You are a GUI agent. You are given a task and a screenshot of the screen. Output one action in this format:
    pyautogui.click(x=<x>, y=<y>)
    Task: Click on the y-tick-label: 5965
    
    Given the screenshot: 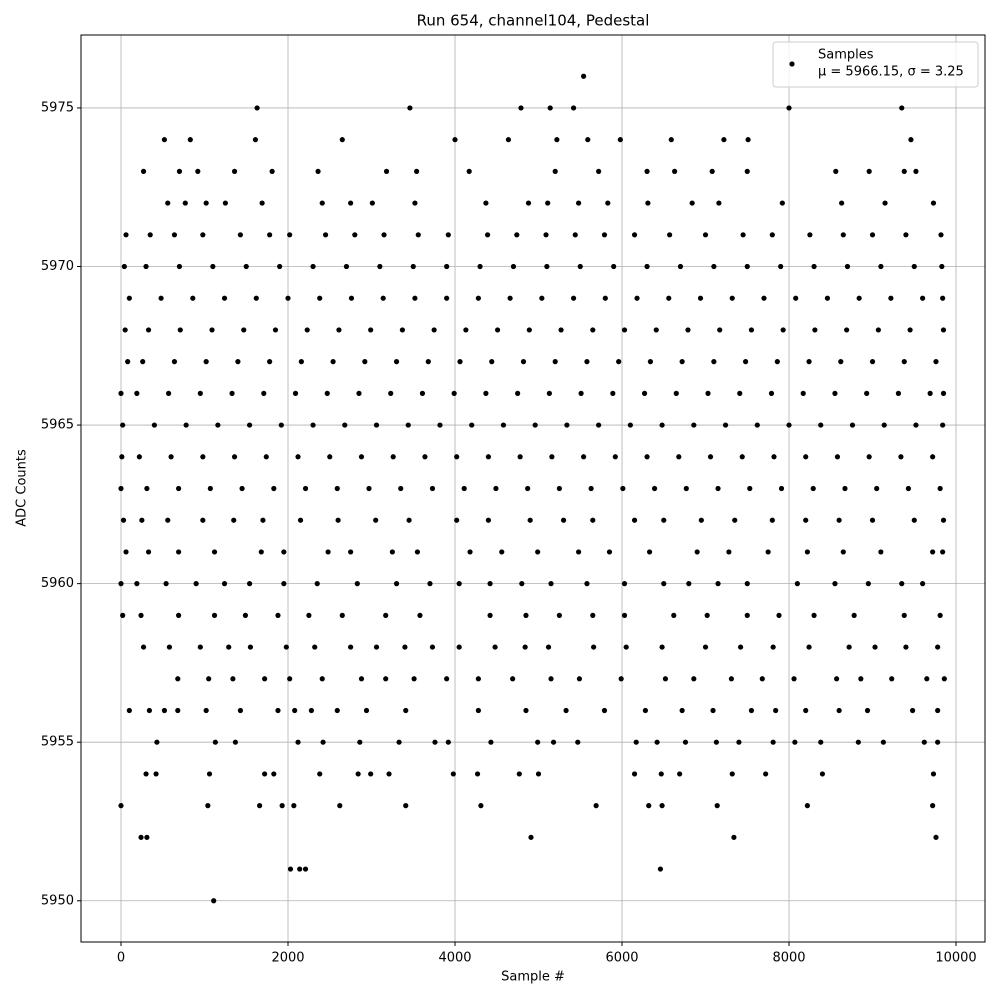 What is the action you would take?
    pyautogui.click(x=57, y=425)
    